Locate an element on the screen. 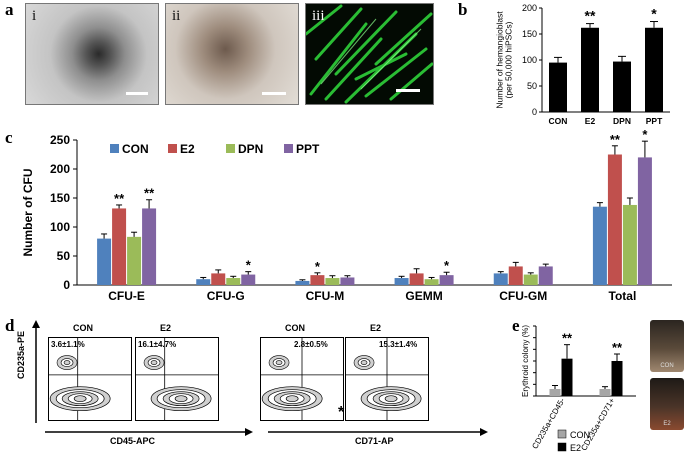 This screenshot has height=460, width=685. gate-percentage: 3.6±1.1% is located at coordinates (68, 344).